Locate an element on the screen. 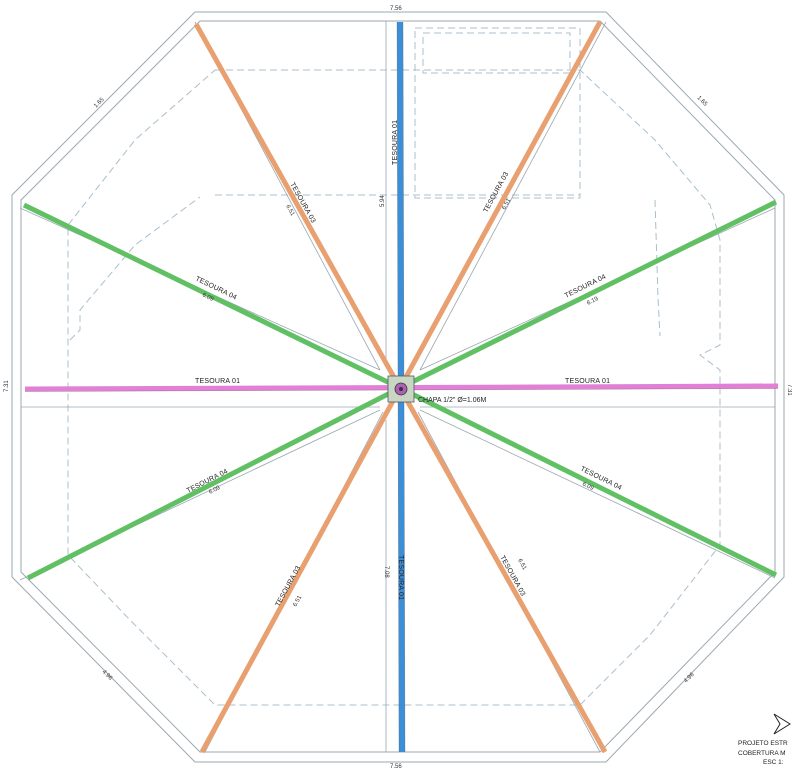 The image size is (792, 770). length-t01-top: 5.94 is located at coordinates (383, 201).